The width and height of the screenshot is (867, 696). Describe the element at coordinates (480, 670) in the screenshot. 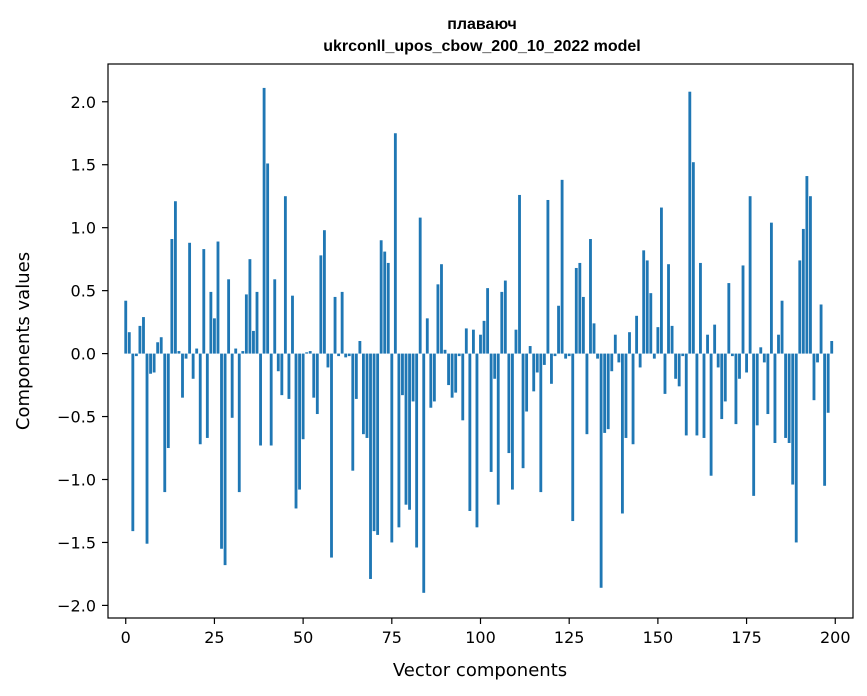

I see `x-axis-label: Vector components` at that location.